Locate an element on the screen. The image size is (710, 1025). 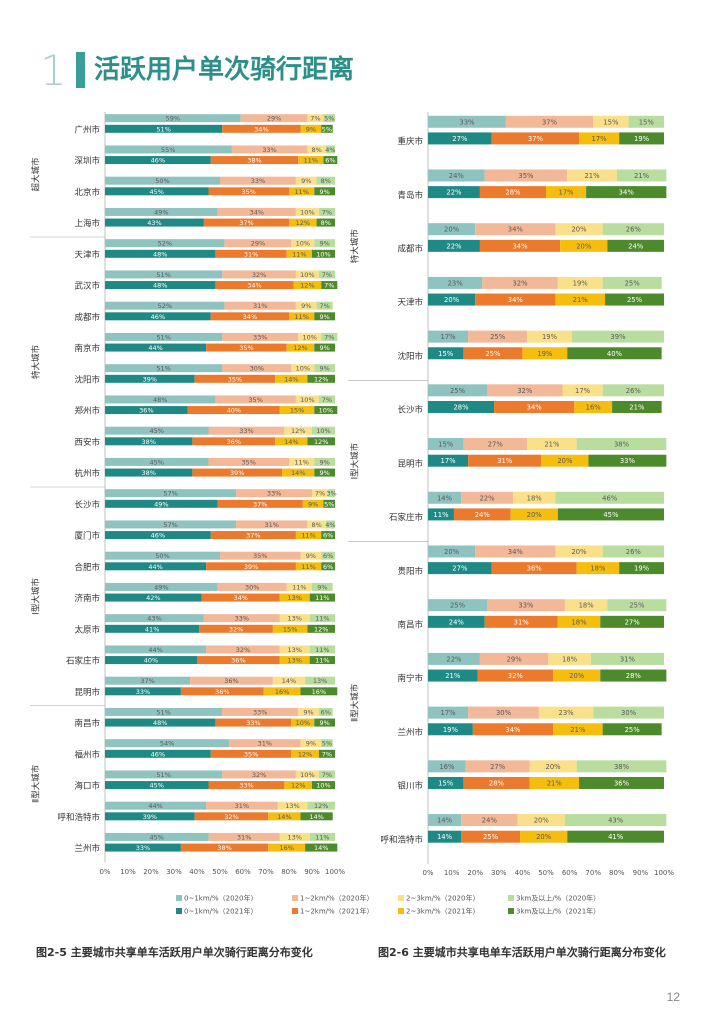
chart1-value-label-2021: 35% is located at coordinates (251, 754).